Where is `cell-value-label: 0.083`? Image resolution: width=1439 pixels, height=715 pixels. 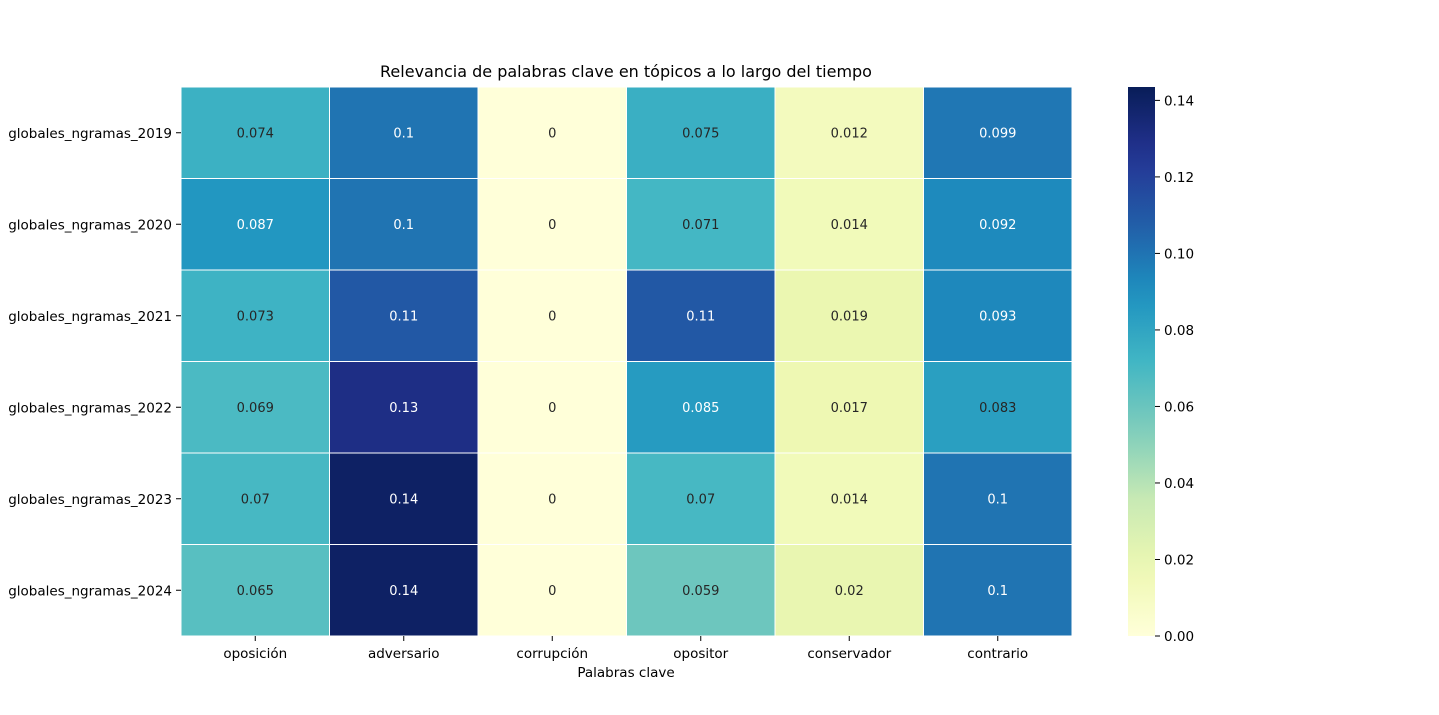 cell-value-label: 0.083 is located at coordinates (997, 408).